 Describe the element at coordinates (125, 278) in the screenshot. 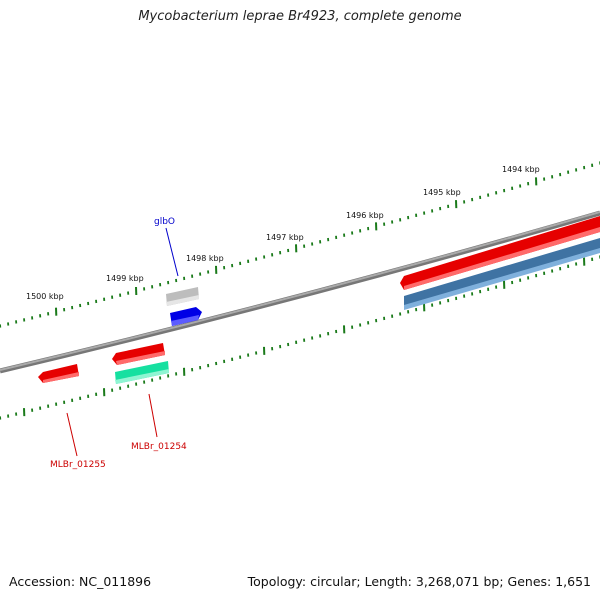

I see `tick-label-1499: 1499 kbp` at that location.